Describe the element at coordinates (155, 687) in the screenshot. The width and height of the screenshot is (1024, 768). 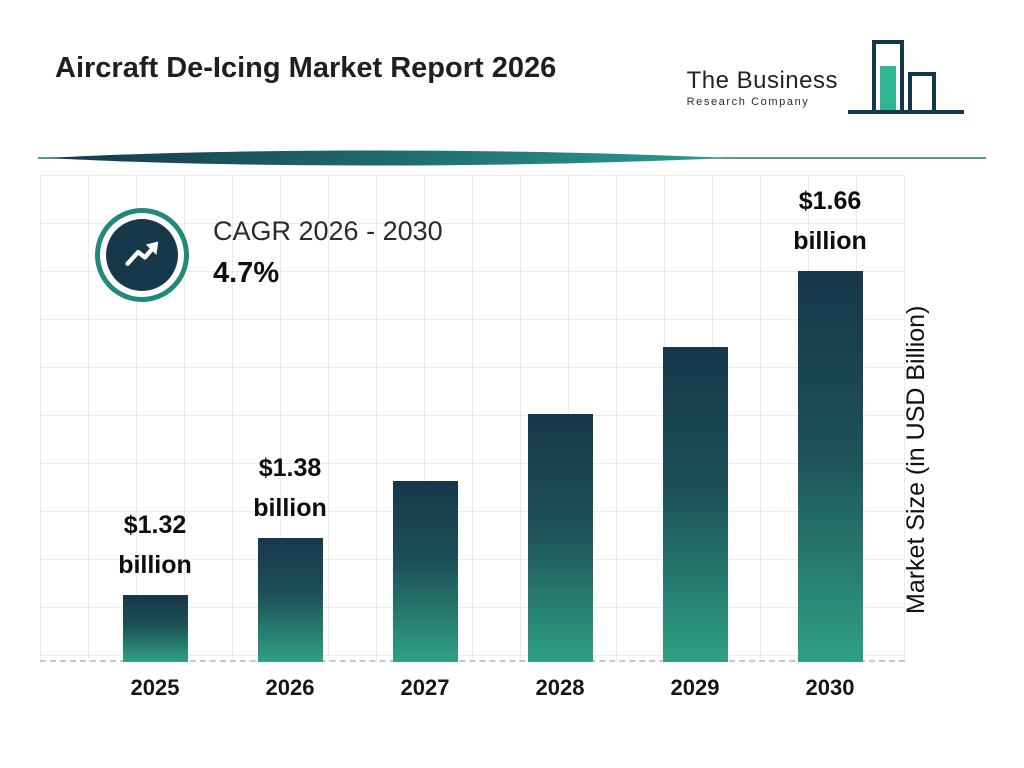
I see `x-axis-label-2025: 2025` at that location.